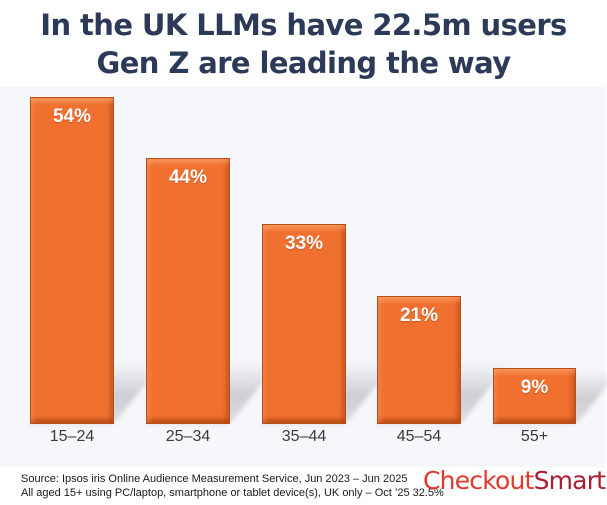 The height and width of the screenshot is (505, 607). I want to click on bar-15-24: 54%, so click(72, 260).